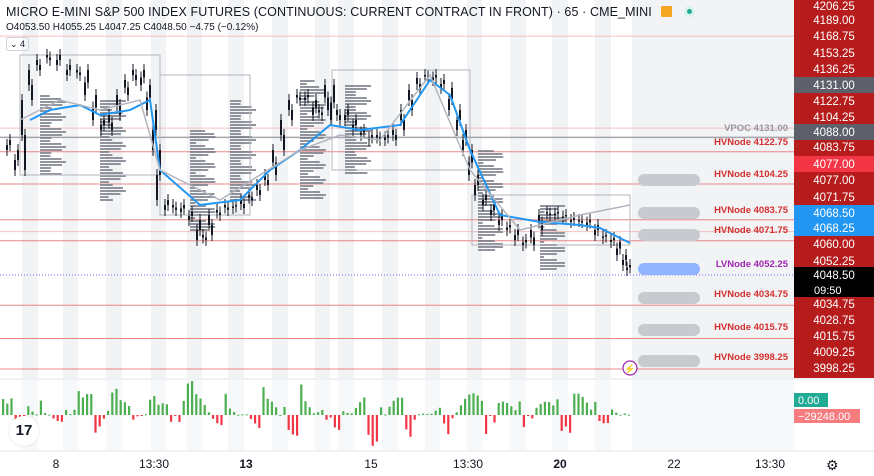 The image size is (874, 476). What do you see at coordinates (18, 44) in the screenshot?
I see `indicators-toggle-button: ⌄ 4` at bounding box center [18, 44].